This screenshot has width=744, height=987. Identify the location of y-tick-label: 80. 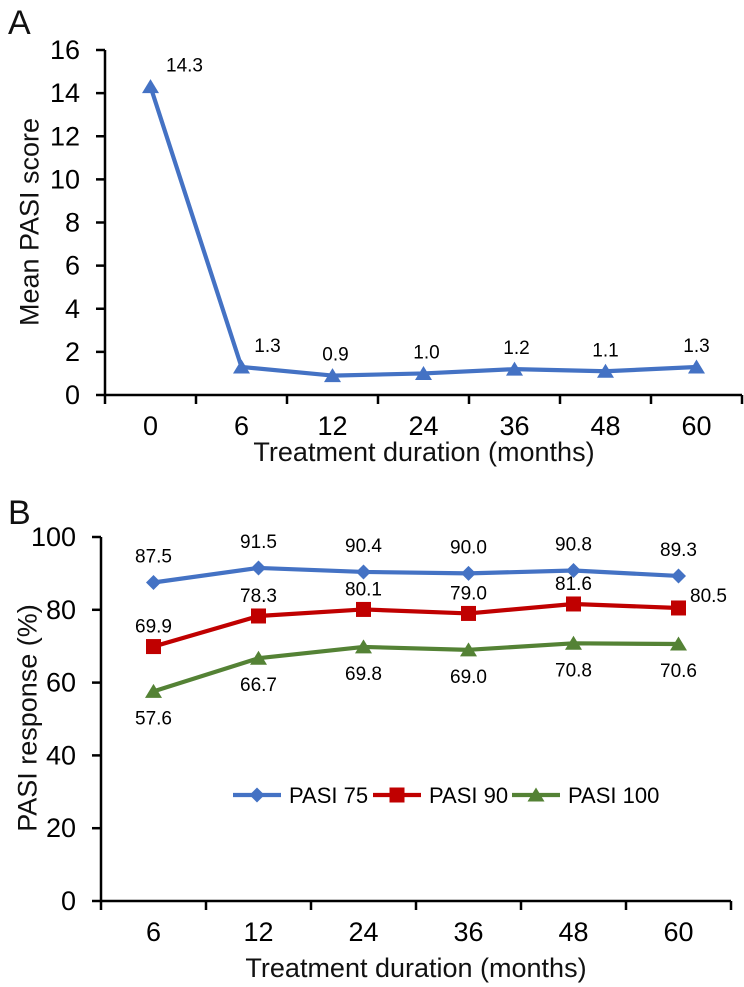
(61, 610).